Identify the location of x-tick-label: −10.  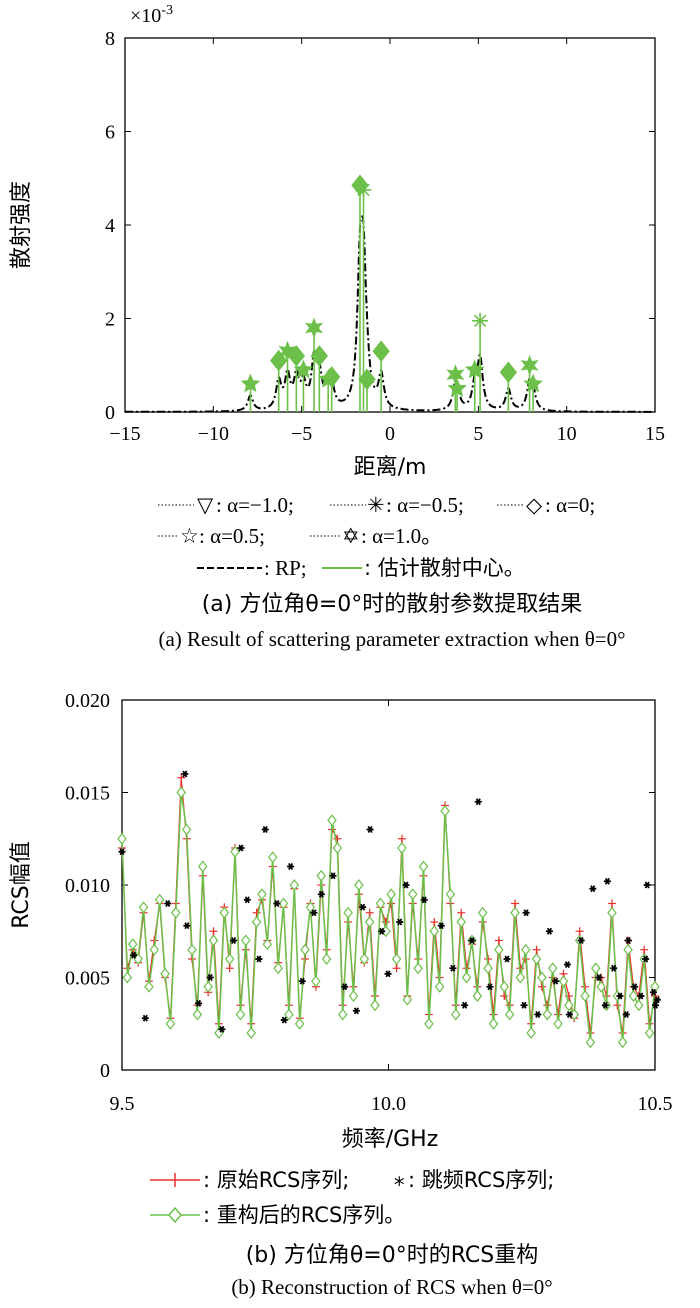
(213, 434).